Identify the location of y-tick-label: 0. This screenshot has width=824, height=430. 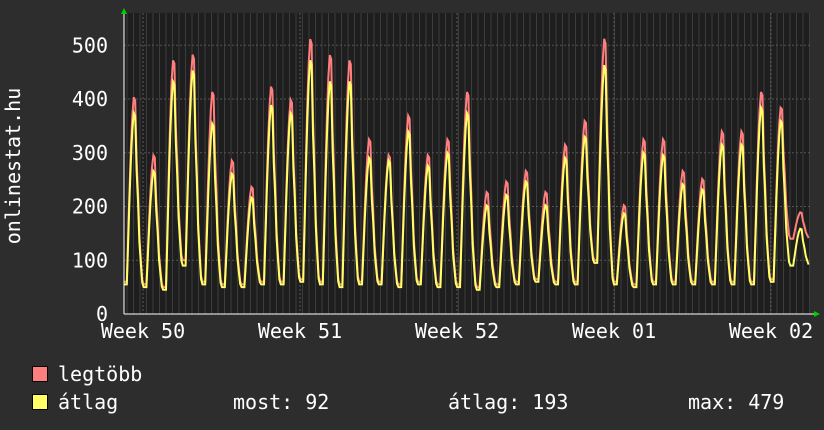
(102, 314).